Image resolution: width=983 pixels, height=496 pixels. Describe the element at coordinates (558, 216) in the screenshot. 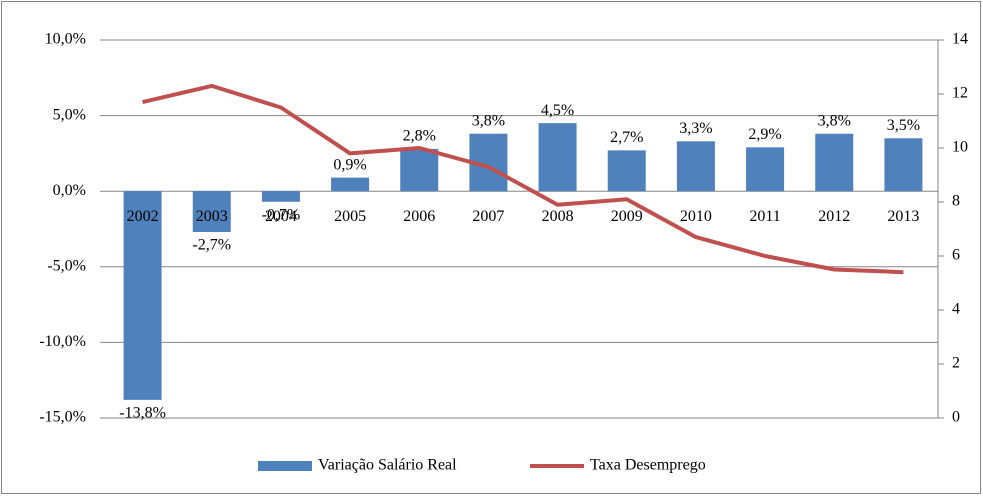

I see `x-tick-label: 2008` at that location.